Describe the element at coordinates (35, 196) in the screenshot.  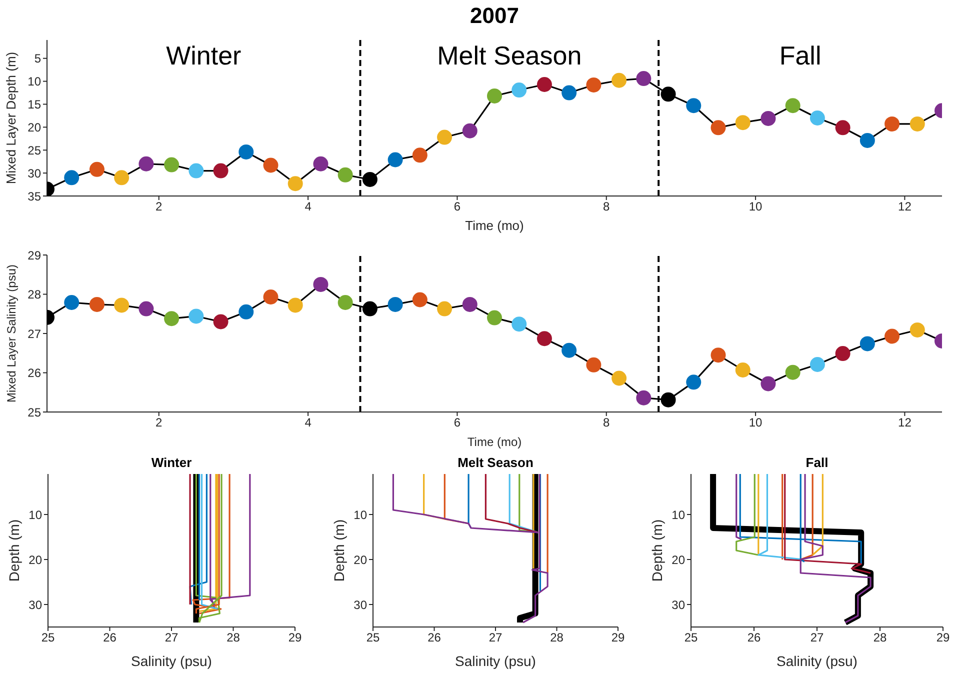
I see `y-tick-label: 35` at that location.